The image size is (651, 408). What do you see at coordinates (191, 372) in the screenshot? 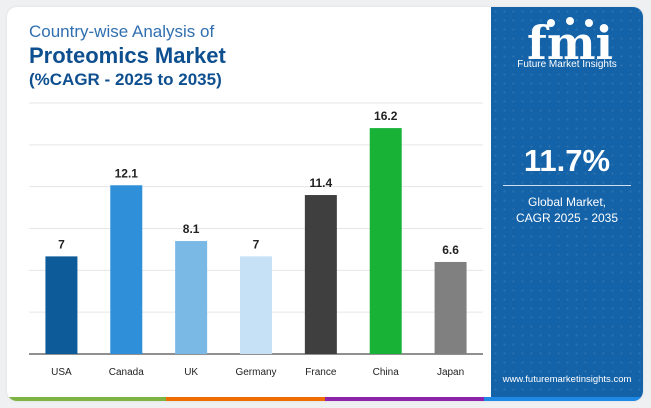
I see `category-label-uk: UK` at bounding box center [191, 372].